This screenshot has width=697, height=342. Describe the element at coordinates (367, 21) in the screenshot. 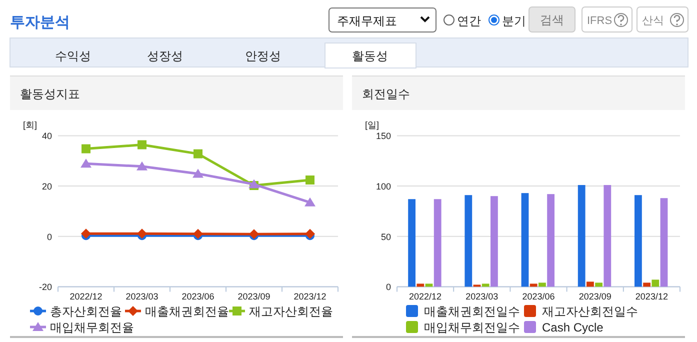

I see `text: 주재무제표` at that location.